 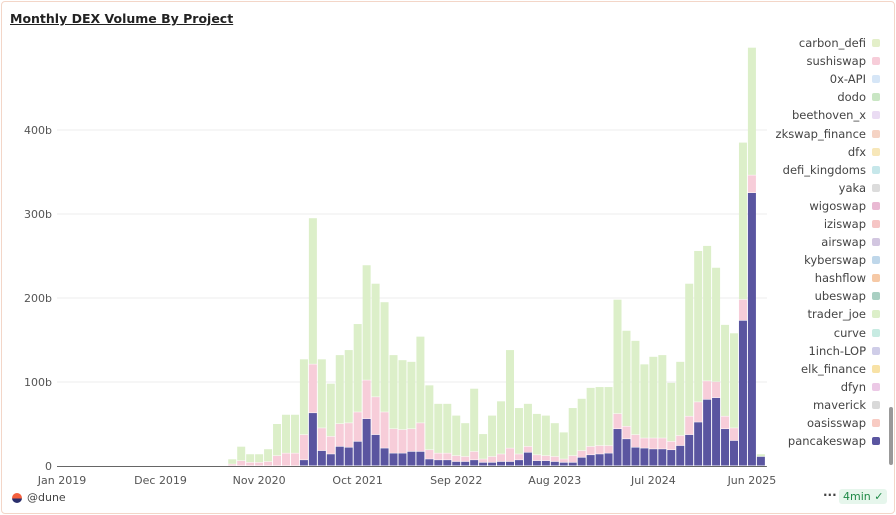 What do you see at coordinates (805, 387) in the screenshot?
I see `legend-item: dfyn` at bounding box center [805, 387].